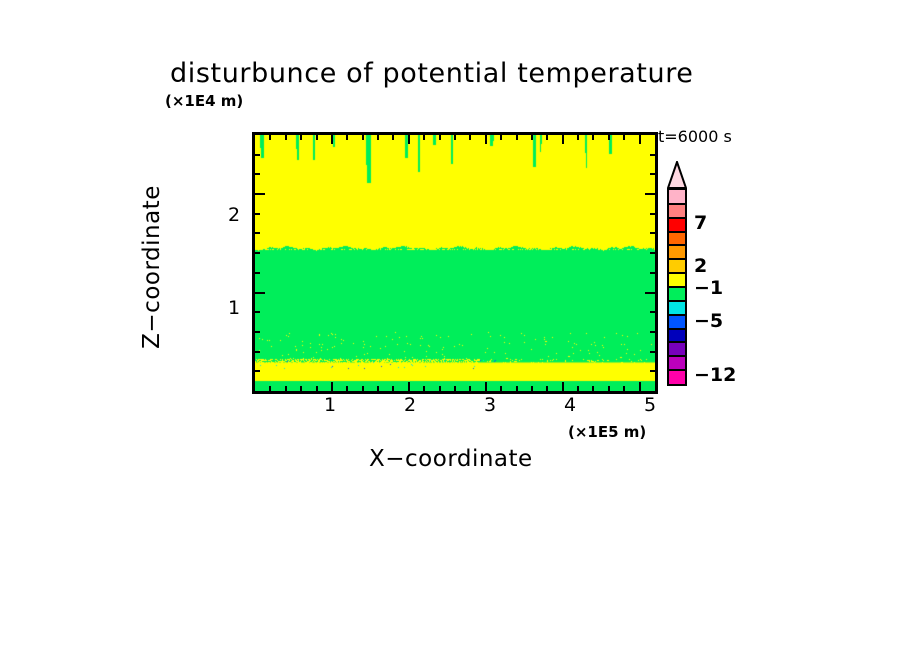 The height and width of the screenshot is (654, 904). I want to click on colorbar-tick-label: 2, so click(701, 266).